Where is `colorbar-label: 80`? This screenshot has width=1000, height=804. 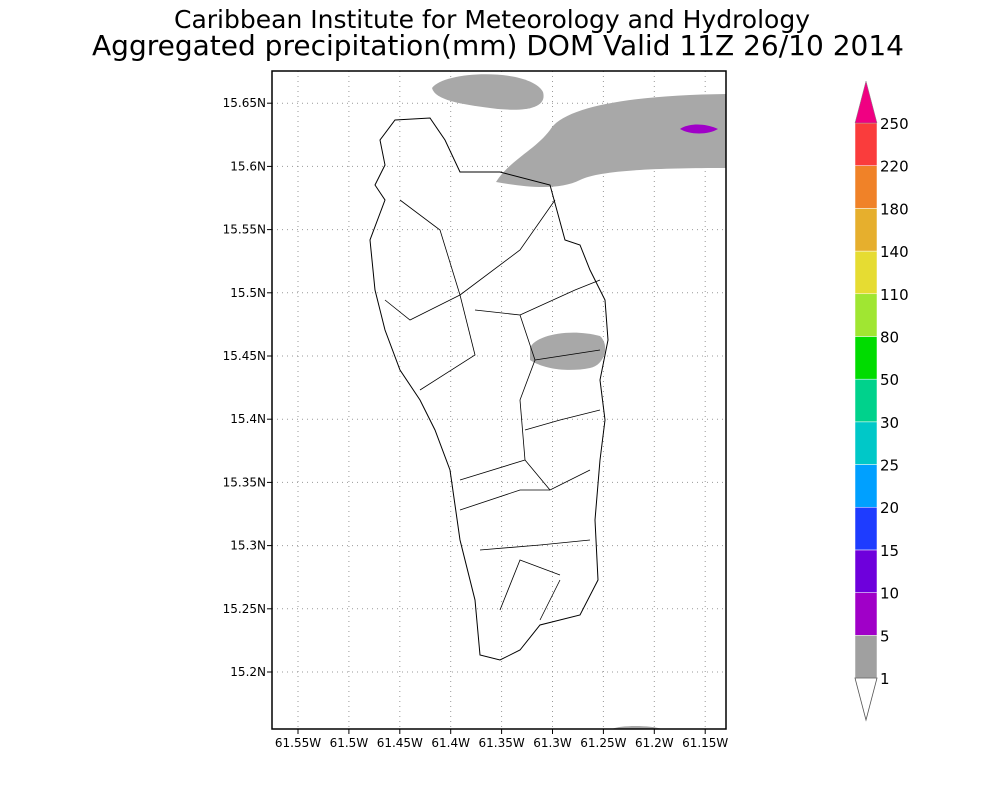
colorbar-label: 80 is located at coordinates (889, 337).